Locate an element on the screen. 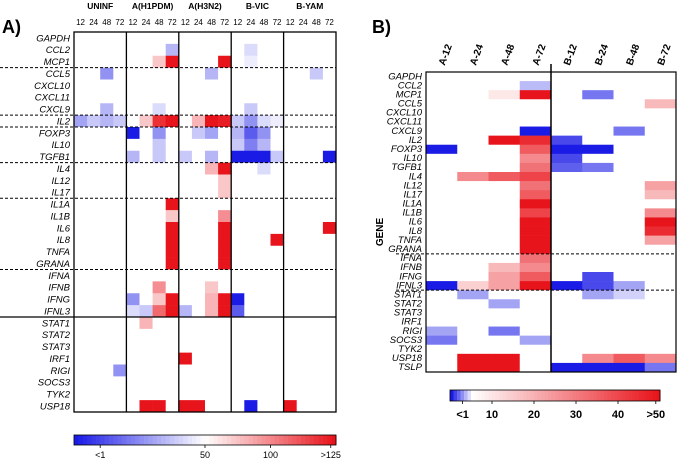 The height and width of the screenshot is (466, 684). timepoint-tick: 72 is located at coordinates (172, 22).